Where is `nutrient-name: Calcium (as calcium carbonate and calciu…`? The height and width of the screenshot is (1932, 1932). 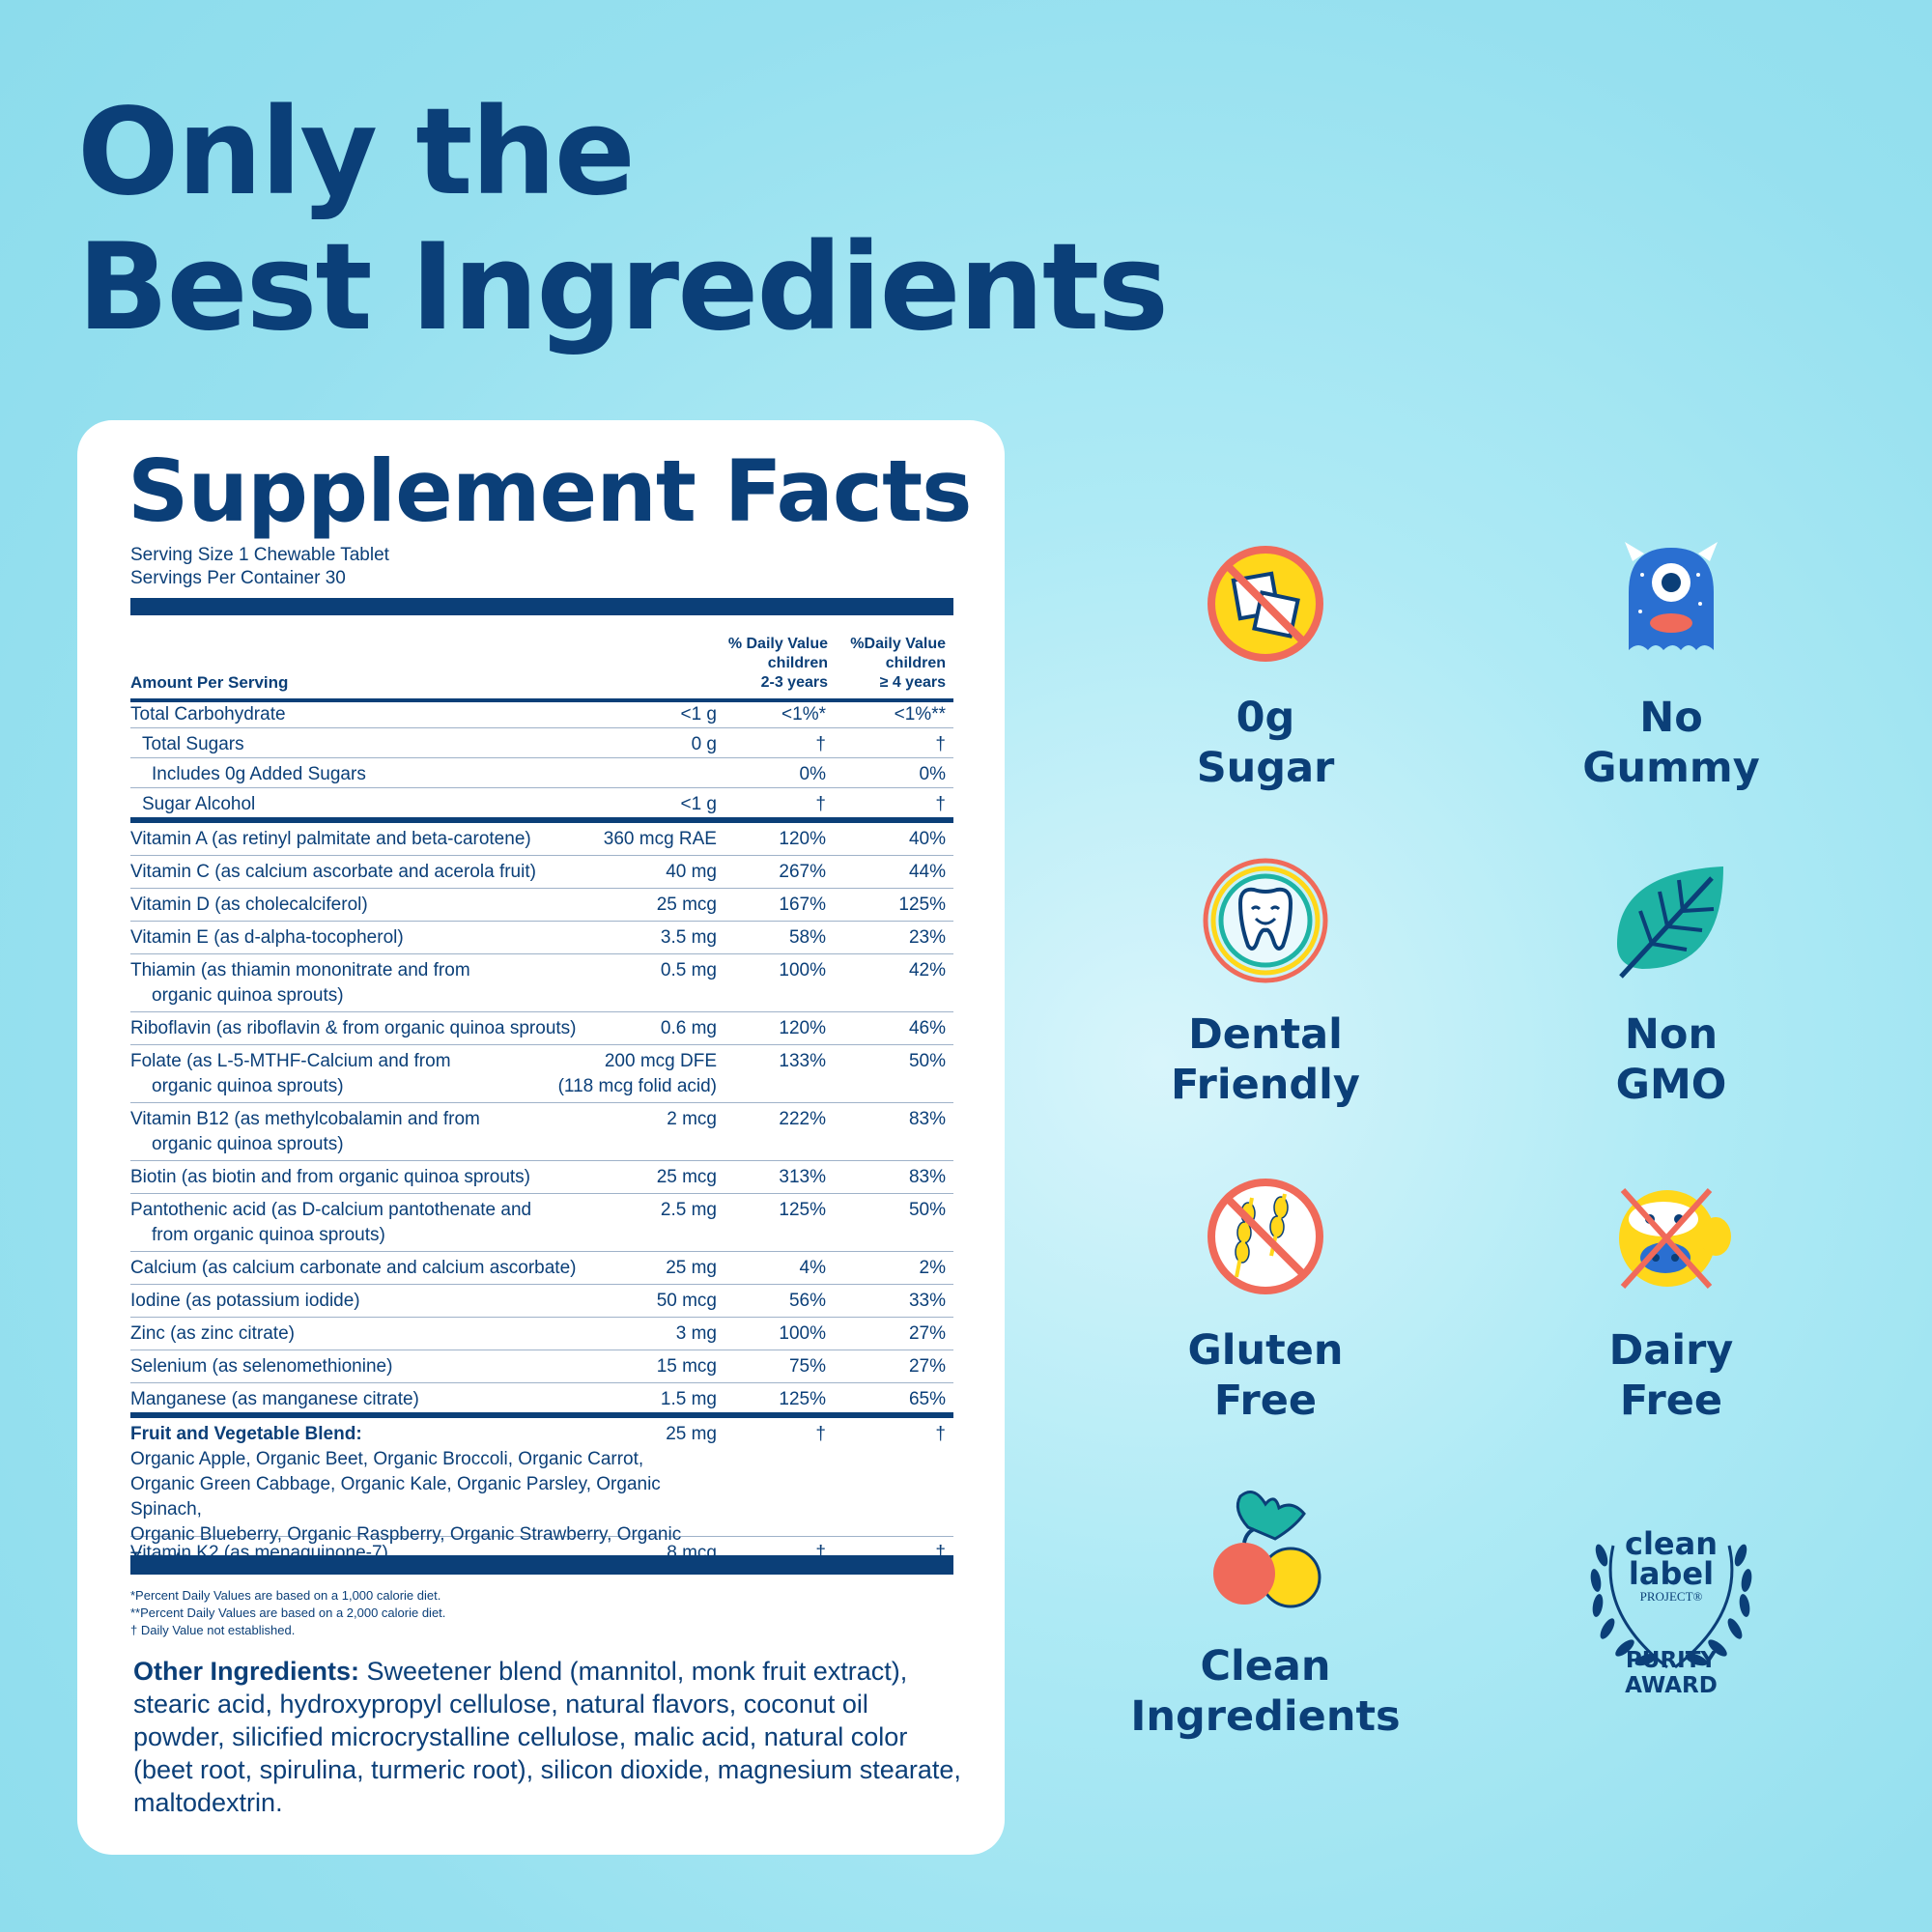 nutrient-name: Calcium (as calcium carbonate and calciu… is located at coordinates (353, 1268).